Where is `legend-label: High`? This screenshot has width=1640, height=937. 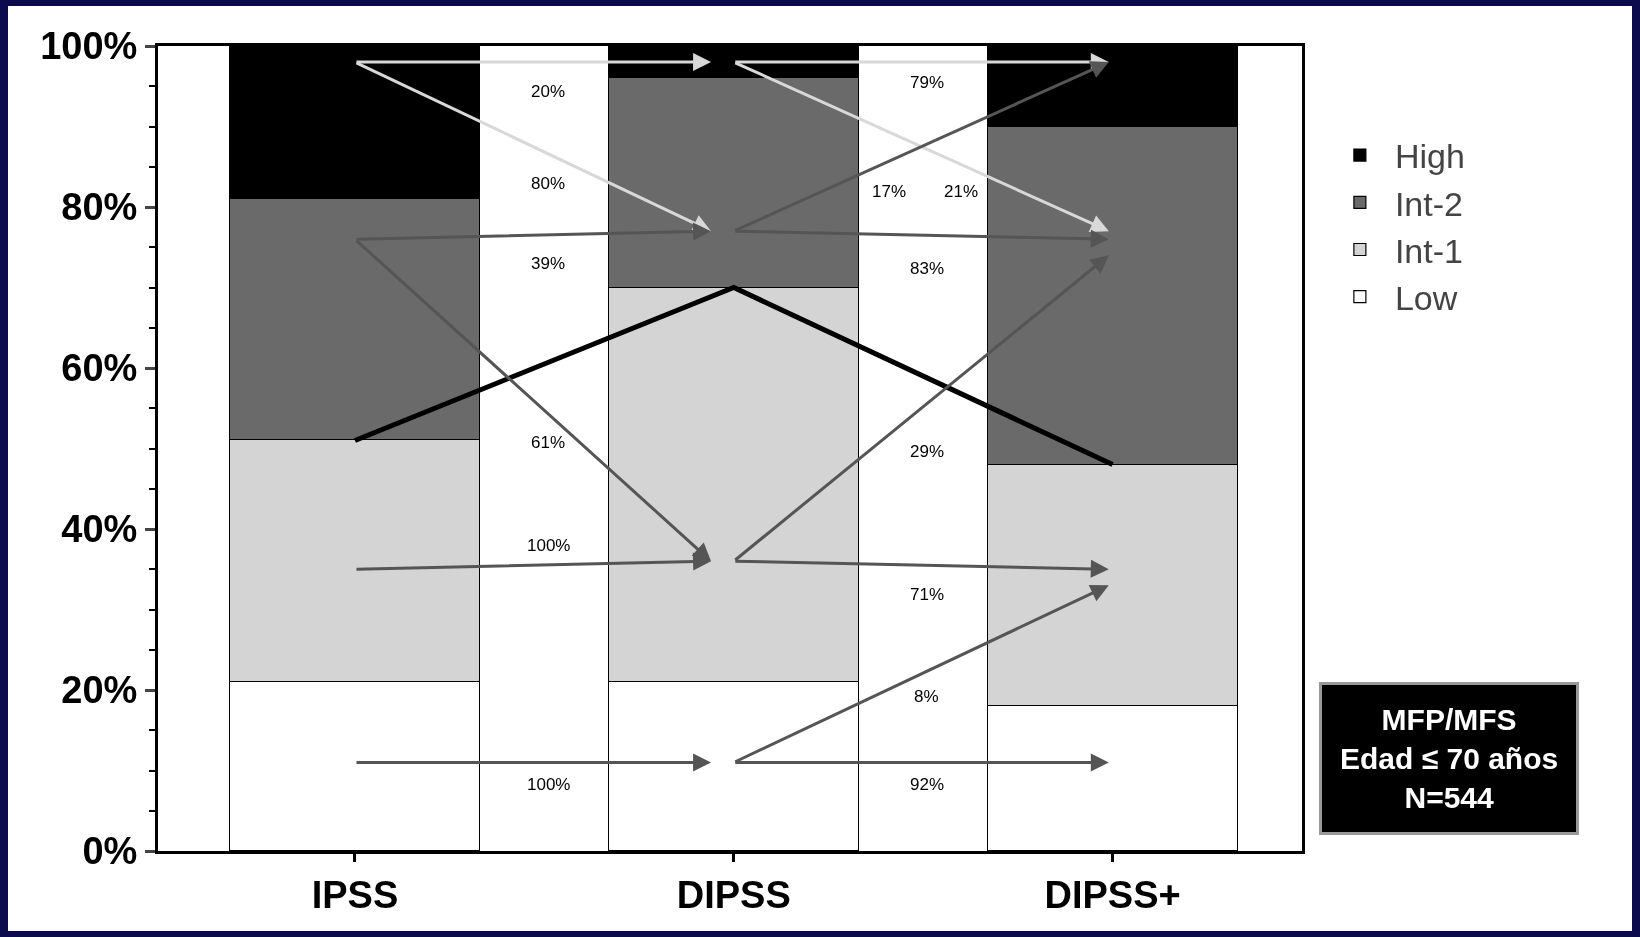 legend-label: High is located at coordinates (1429, 156).